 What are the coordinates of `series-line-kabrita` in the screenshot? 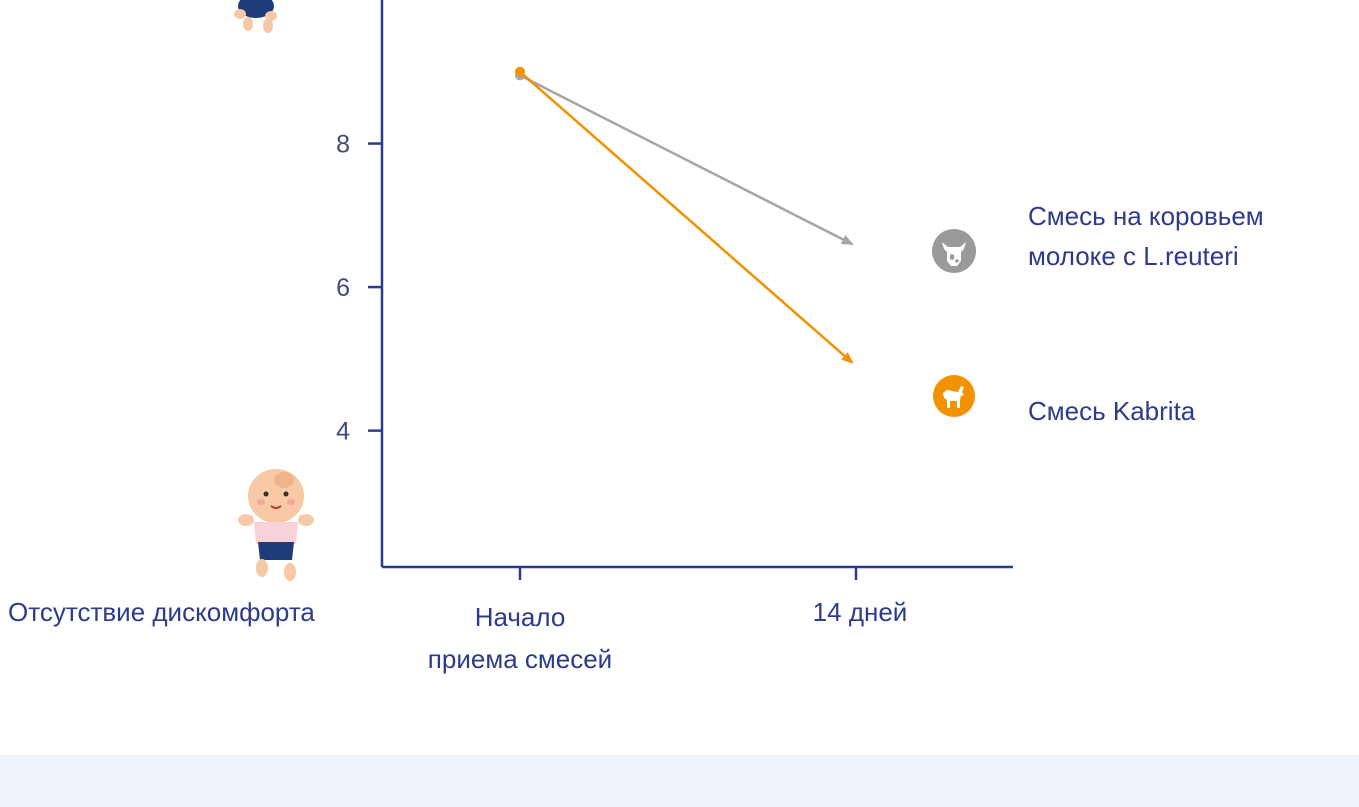 It's located at (686, 217).